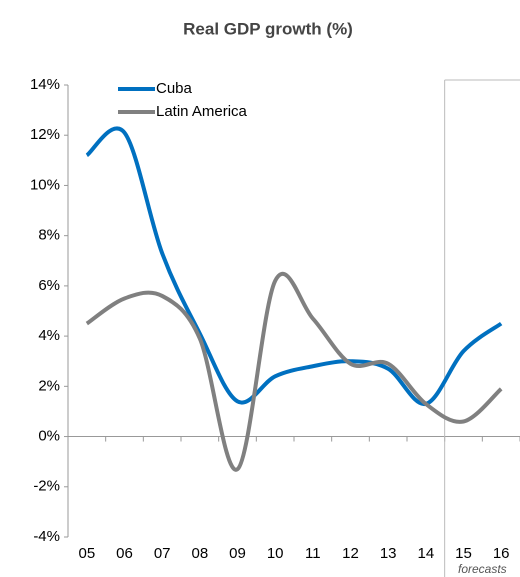 The width and height of the screenshot is (520, 577). What do you see at coordinates (174, 88) in the screenshot?
I see `legend-label: Cuba` at bounding box center [174, 88].